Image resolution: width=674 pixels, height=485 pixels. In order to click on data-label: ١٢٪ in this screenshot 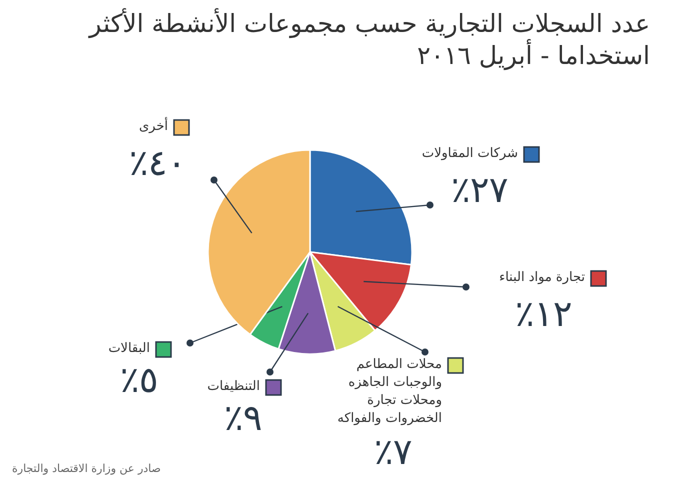, I will do `click(543, 315)`.